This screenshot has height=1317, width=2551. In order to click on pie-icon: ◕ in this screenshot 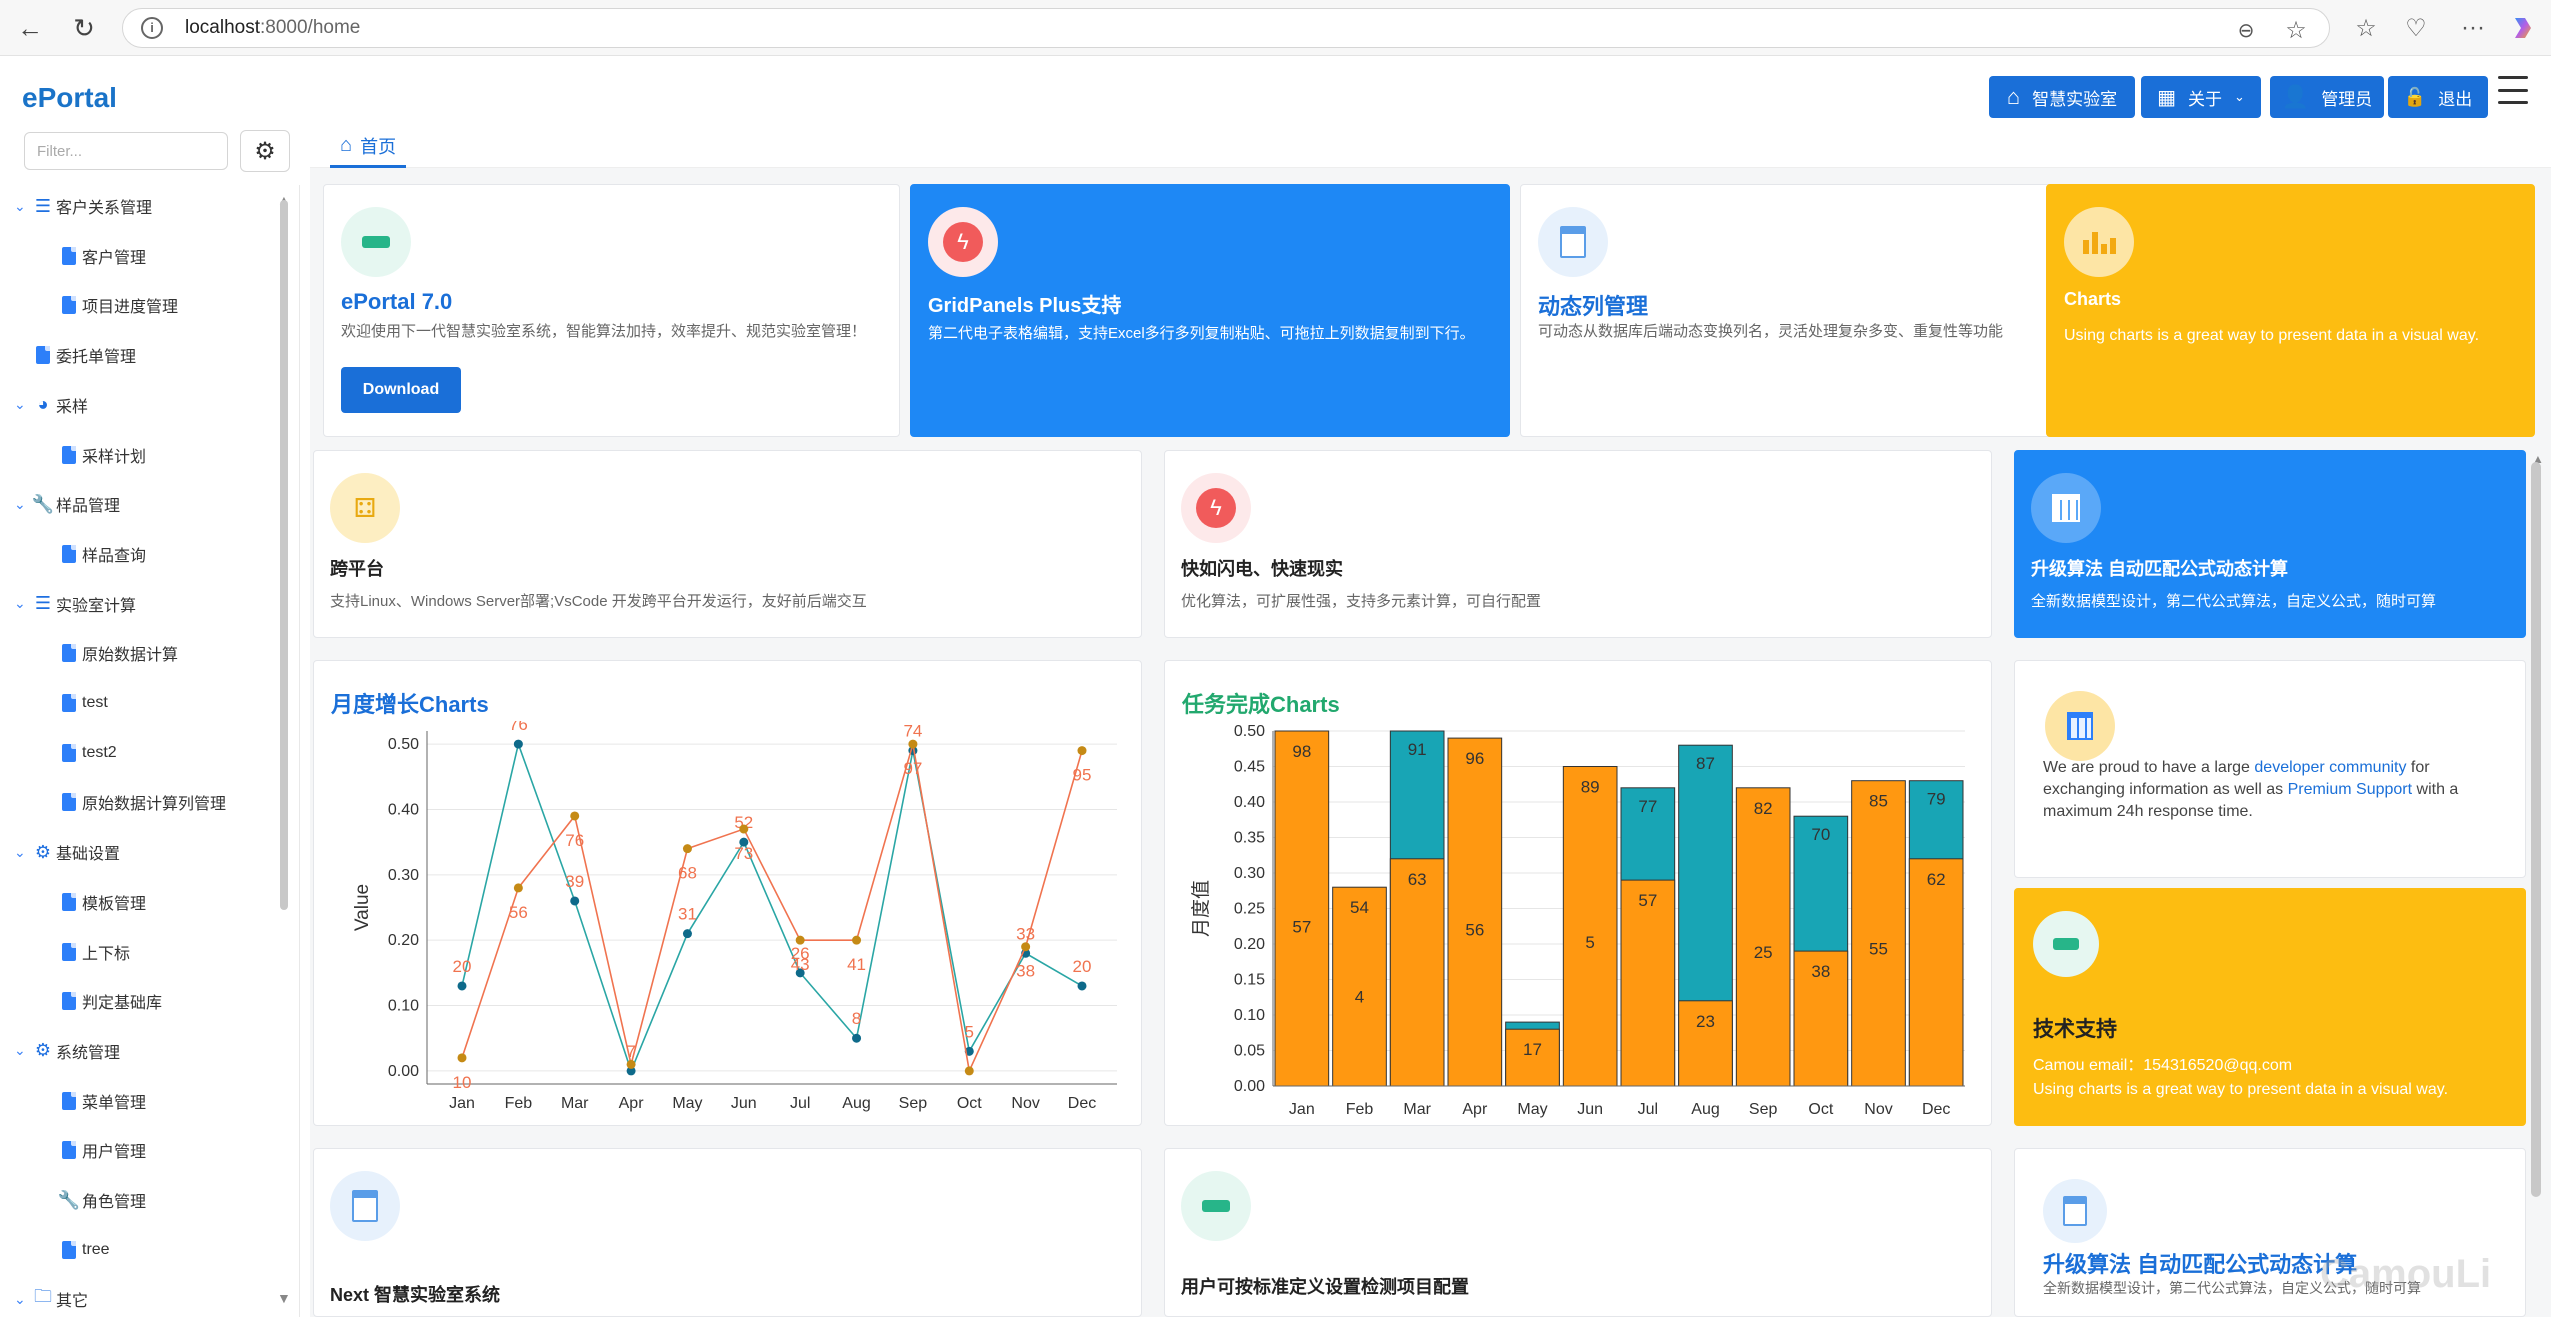, I will do `click(43, 404)`.